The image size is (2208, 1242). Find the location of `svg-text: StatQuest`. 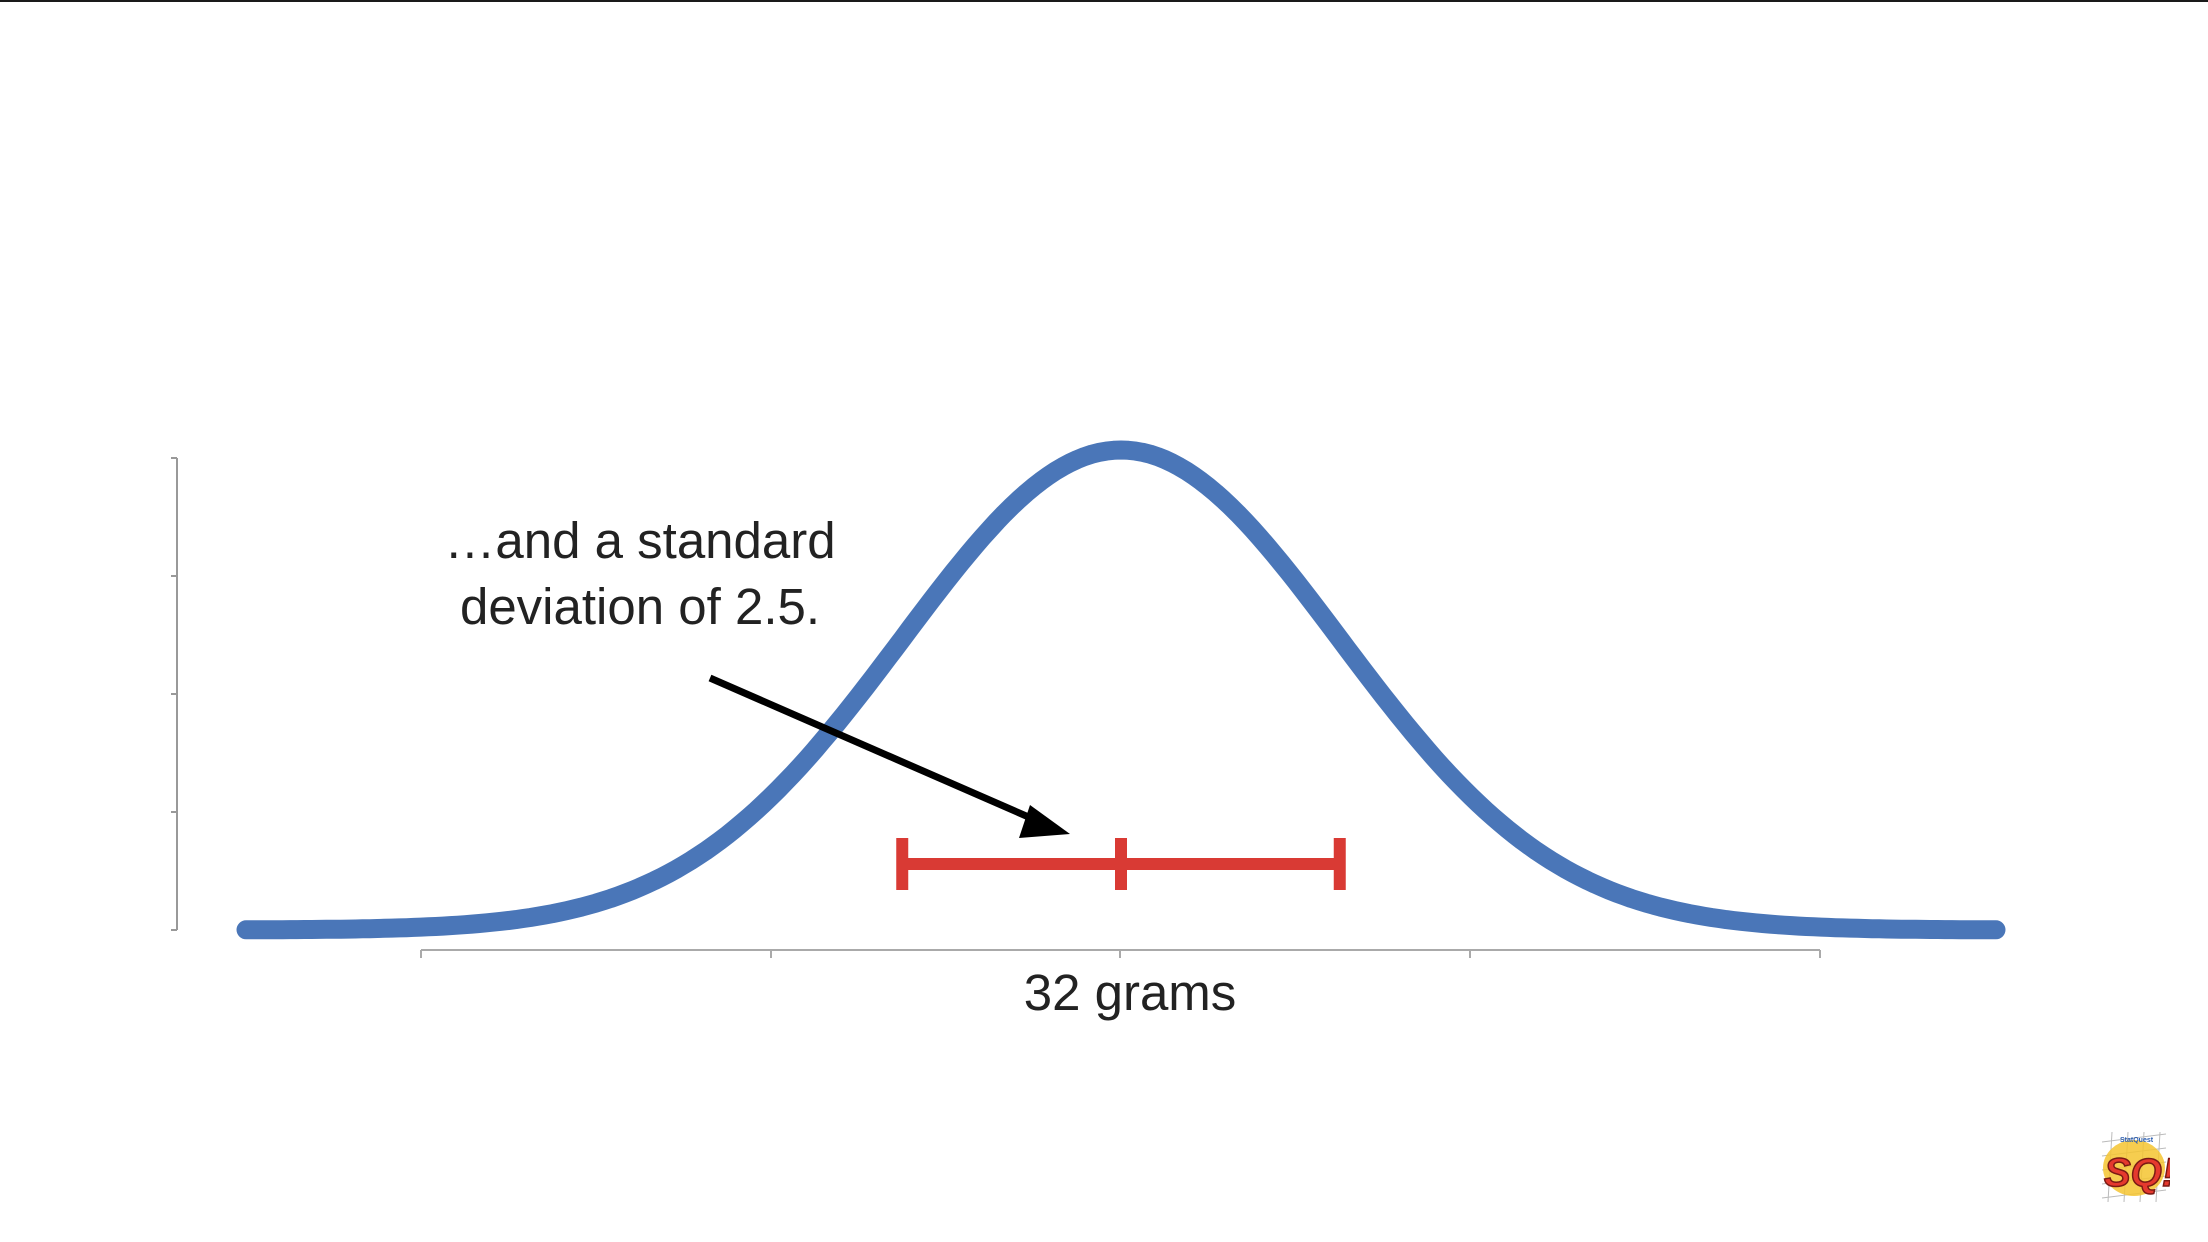

svg-text: StatQuest is located at coordinates (2137, 1140).